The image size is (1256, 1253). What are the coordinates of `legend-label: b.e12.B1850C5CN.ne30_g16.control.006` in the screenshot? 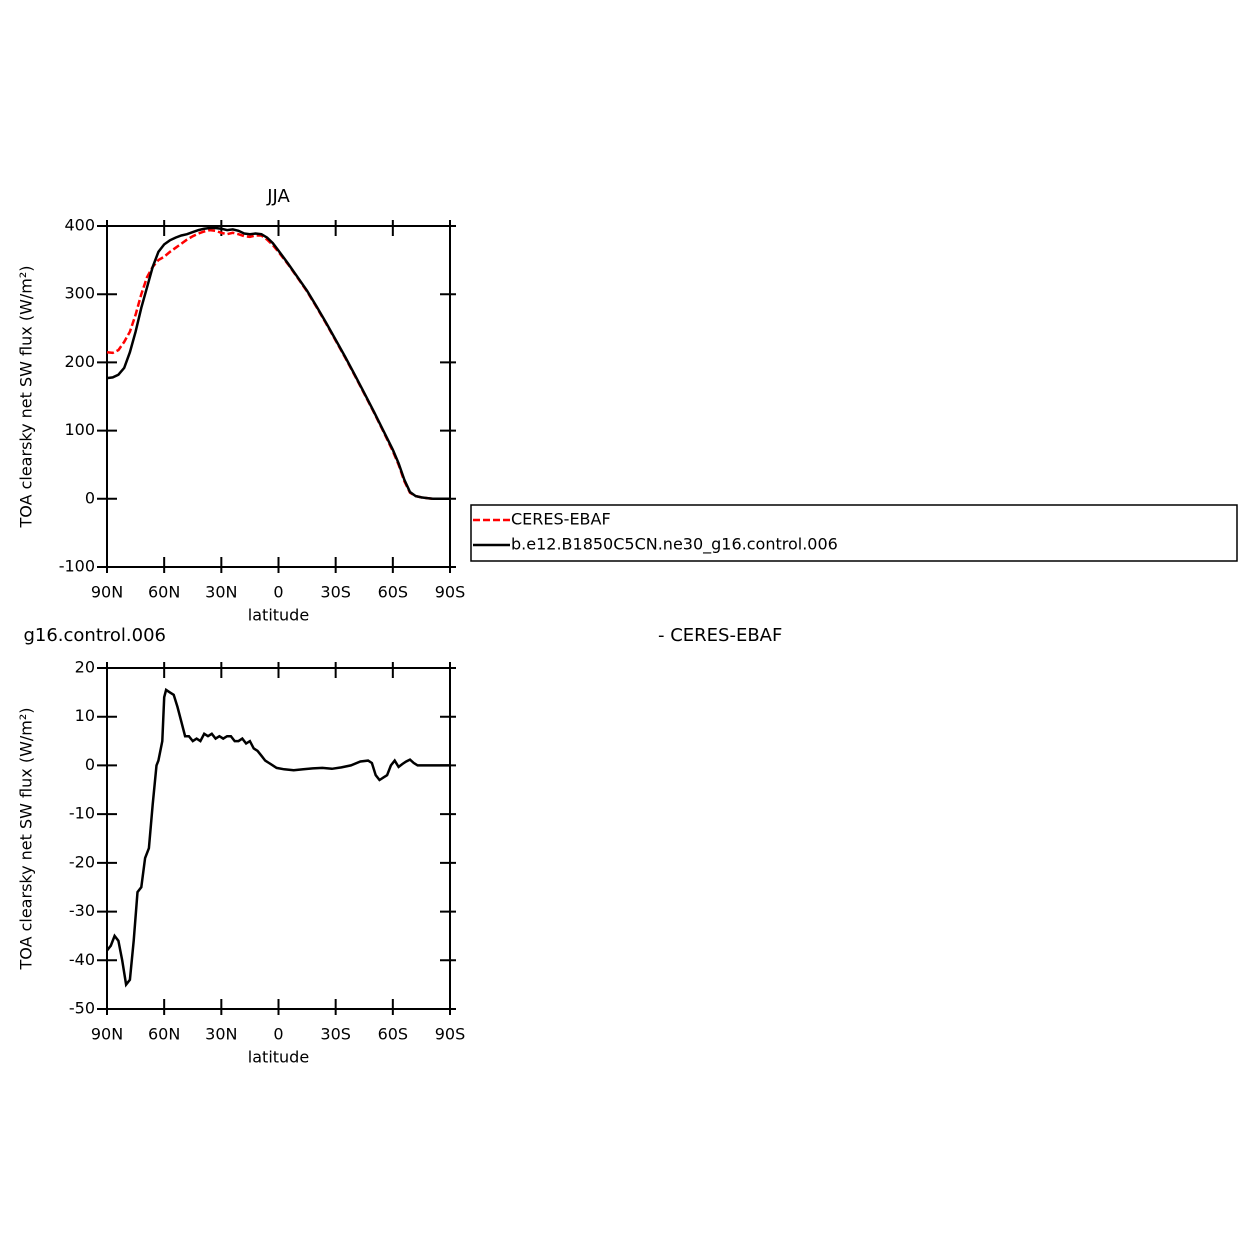 It's located at (674, 545).